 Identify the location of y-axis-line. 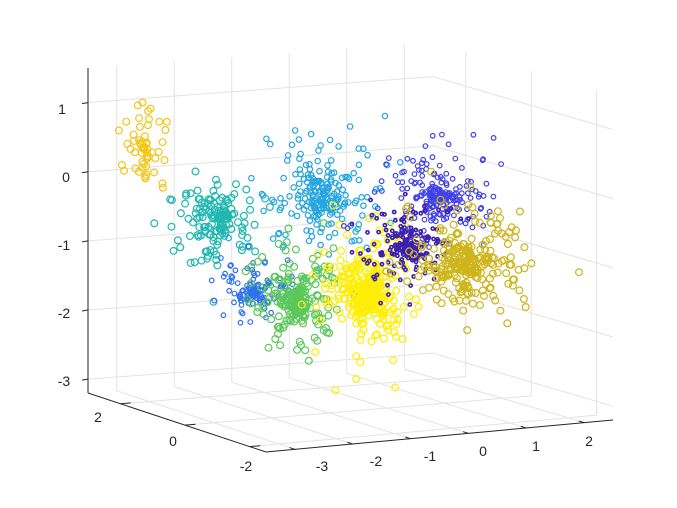
(177, 422).